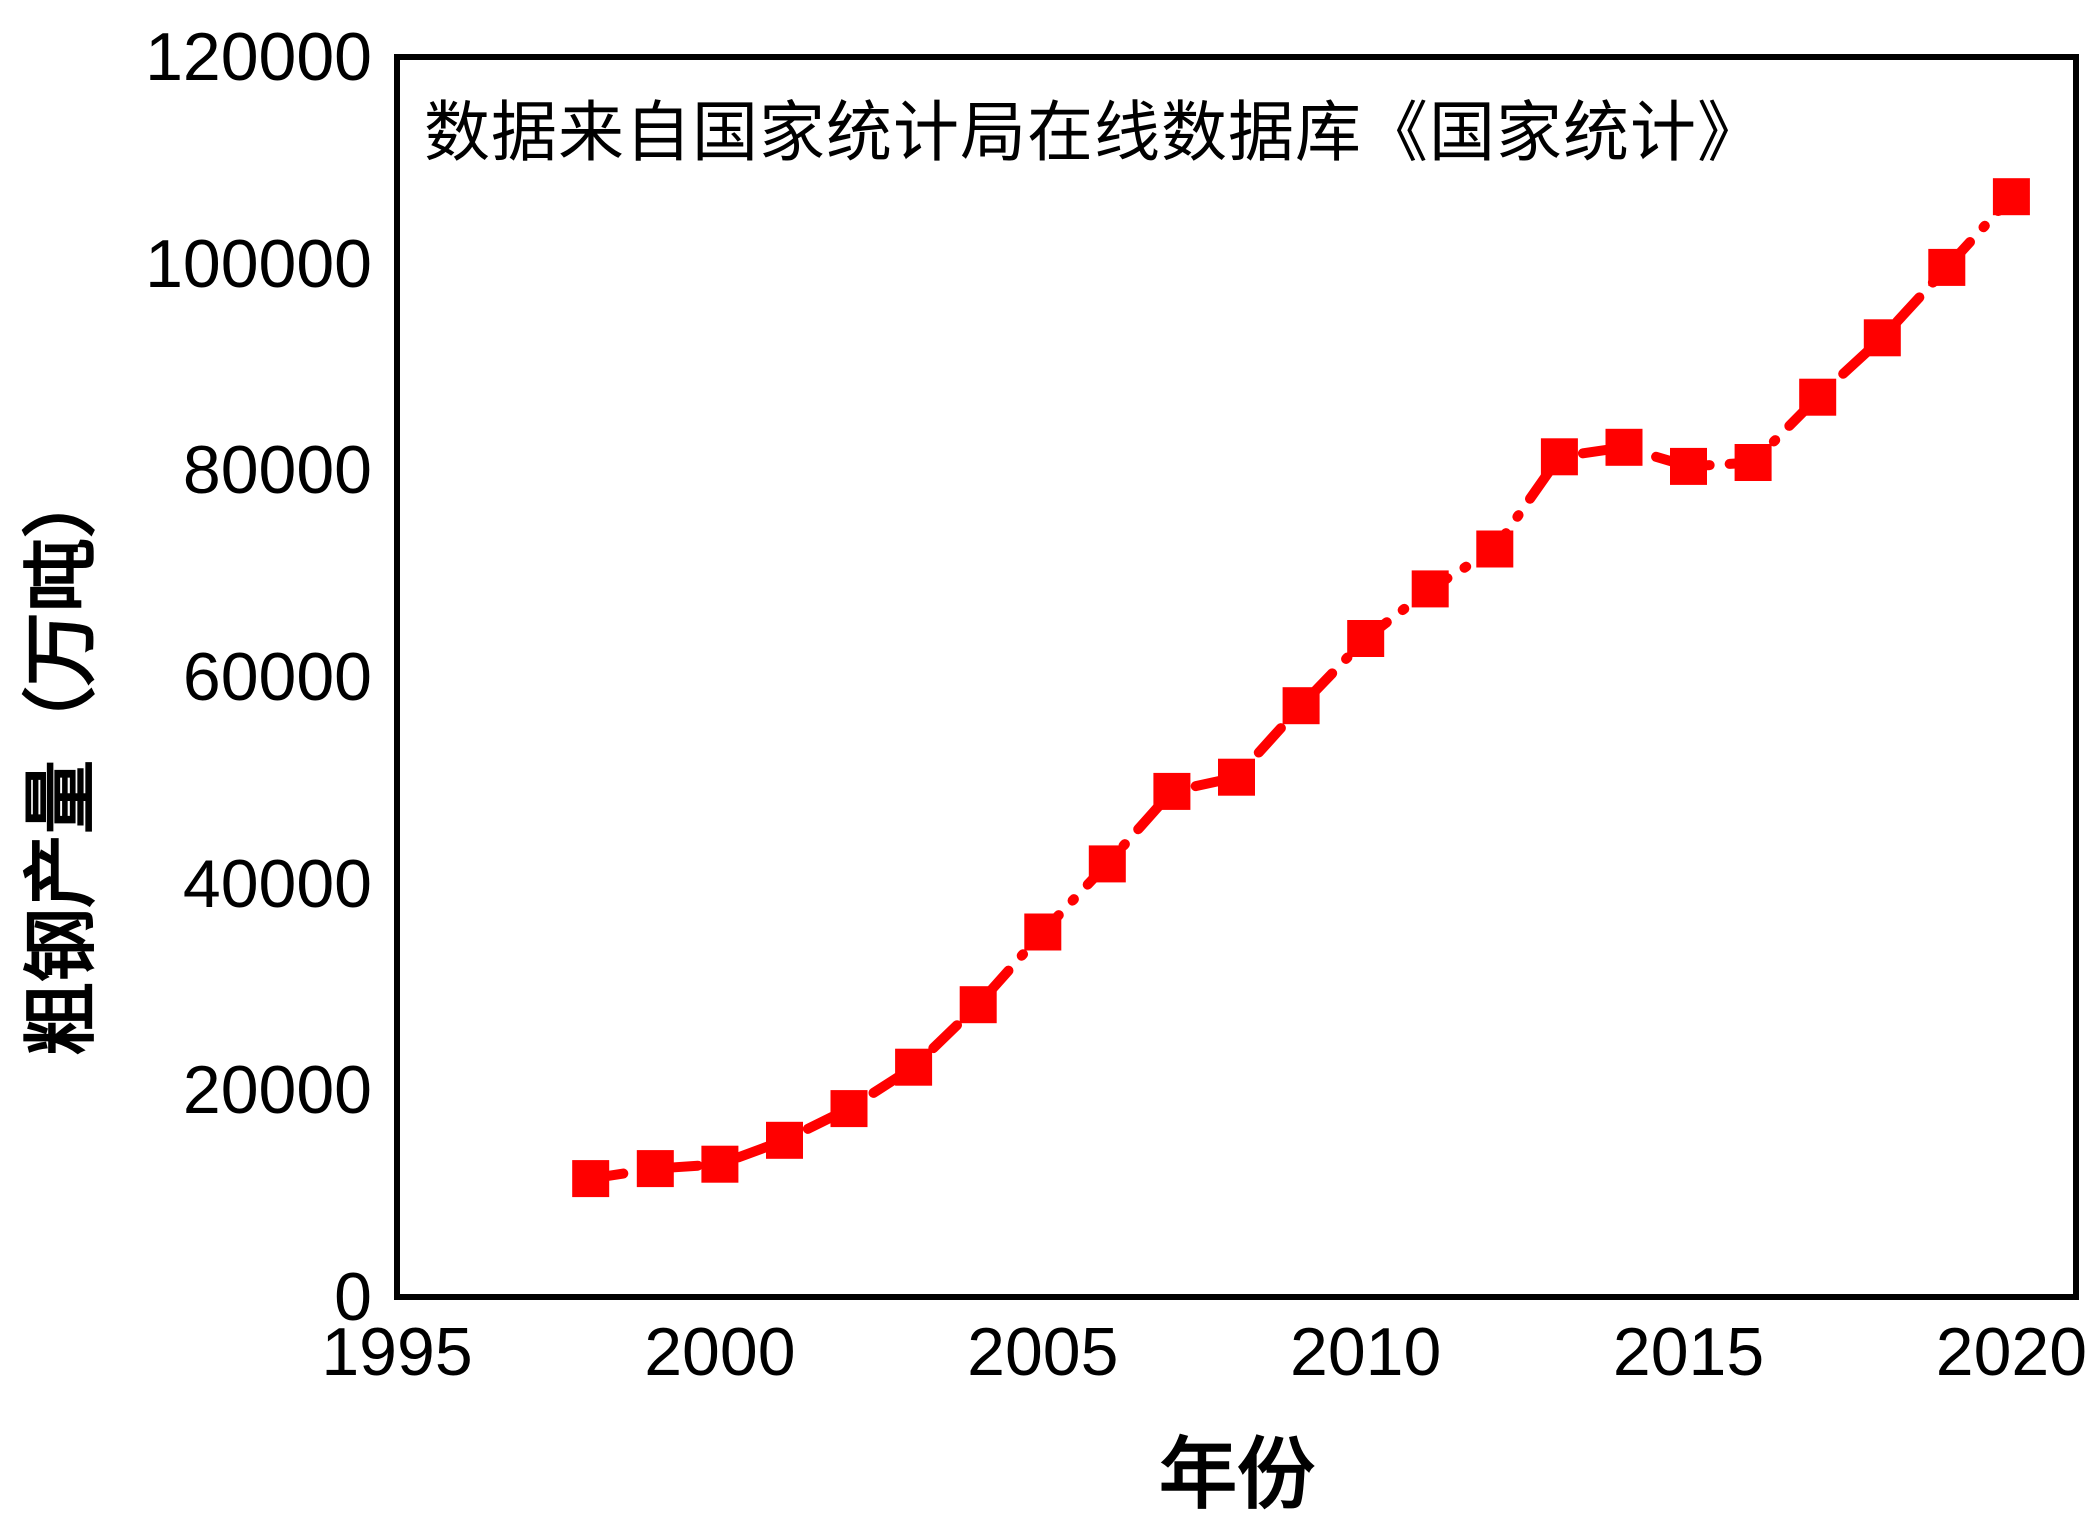 Image resolution: width=2100 pixels, height=1527 pixels. What do you see at coordinates (1237, 1474) in the screenshot?
I see `x-axis-title: 年份` at bounding box center [1237, 1474].